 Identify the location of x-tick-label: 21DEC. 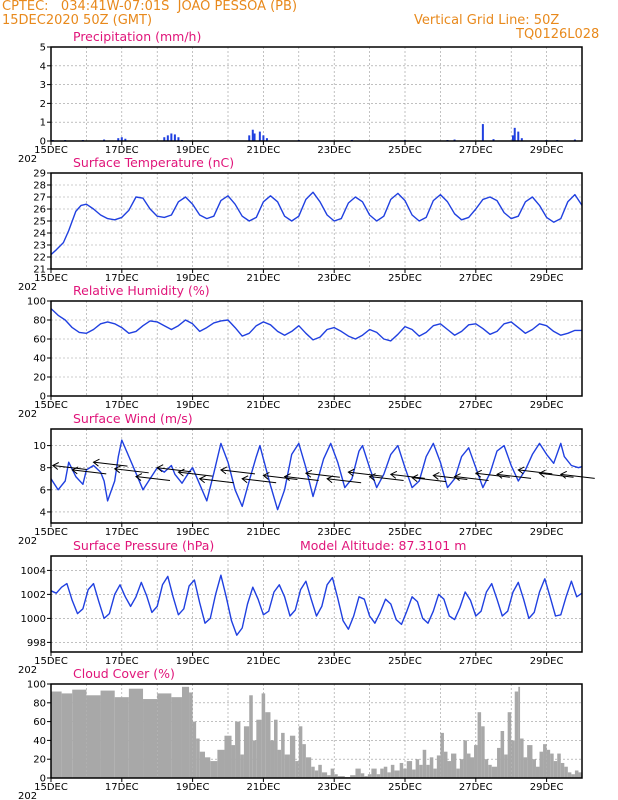
(264, 661).